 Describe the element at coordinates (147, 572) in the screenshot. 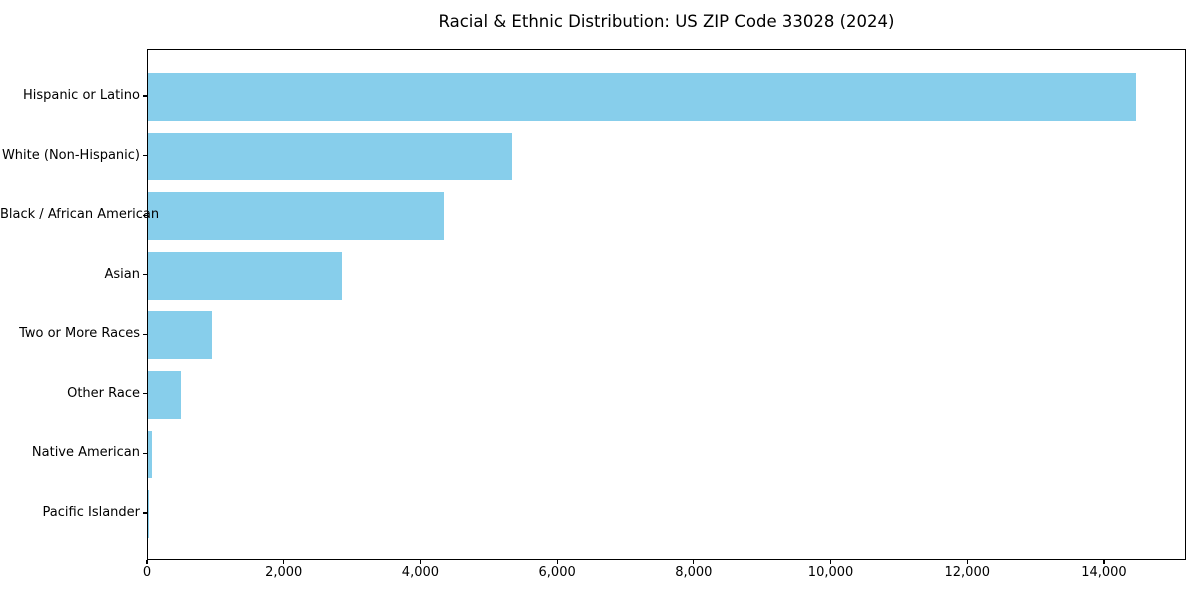

I see `x-tick-label: 0` at that location.